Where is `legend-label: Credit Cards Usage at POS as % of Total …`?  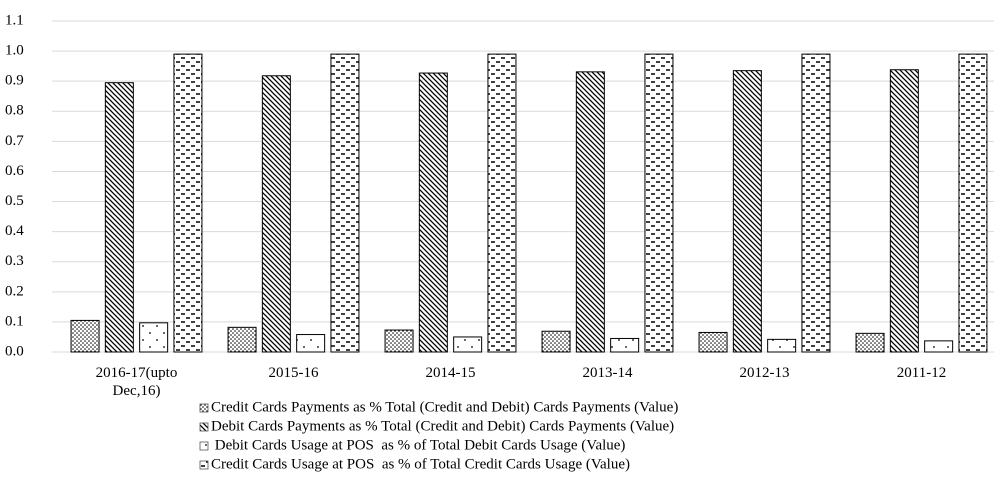
legend-label: Credit Cards Usage at POS as % of Total … is located at coordinates (420, 464).